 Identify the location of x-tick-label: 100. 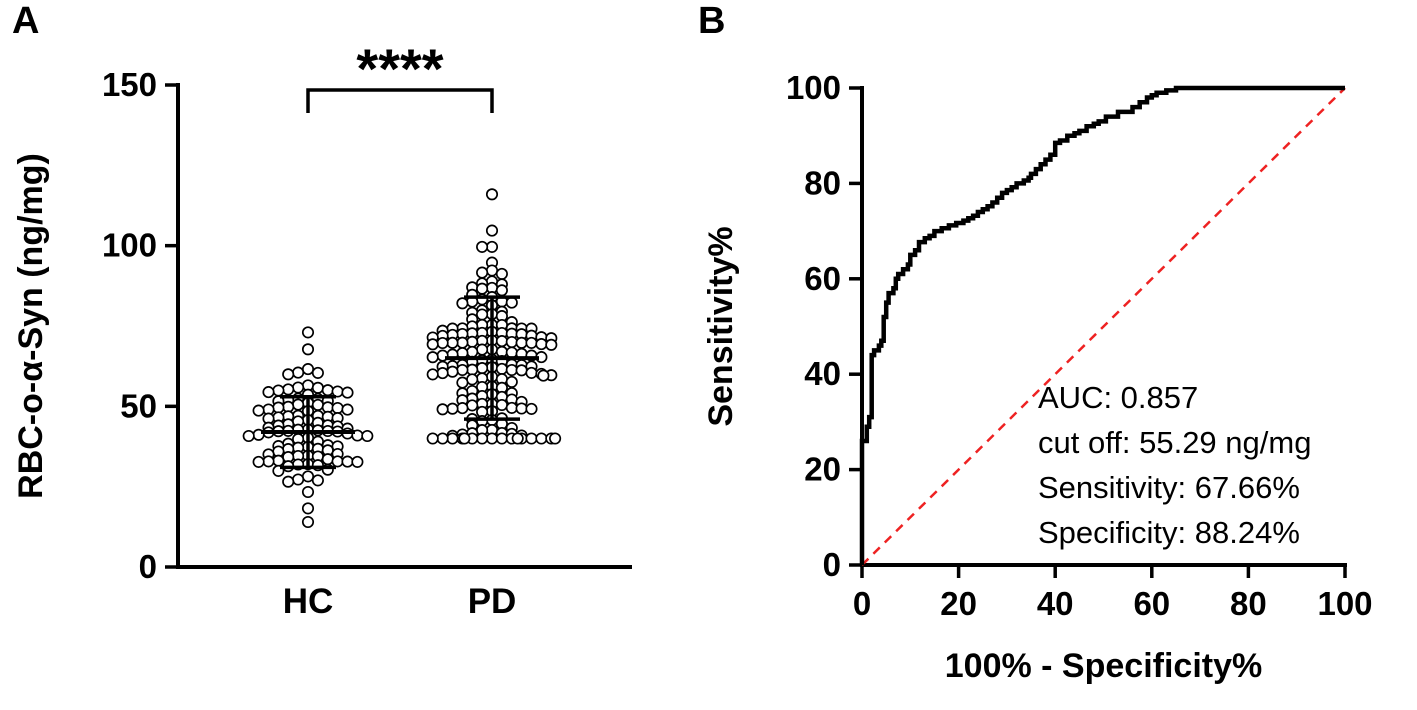
(1344, 603).